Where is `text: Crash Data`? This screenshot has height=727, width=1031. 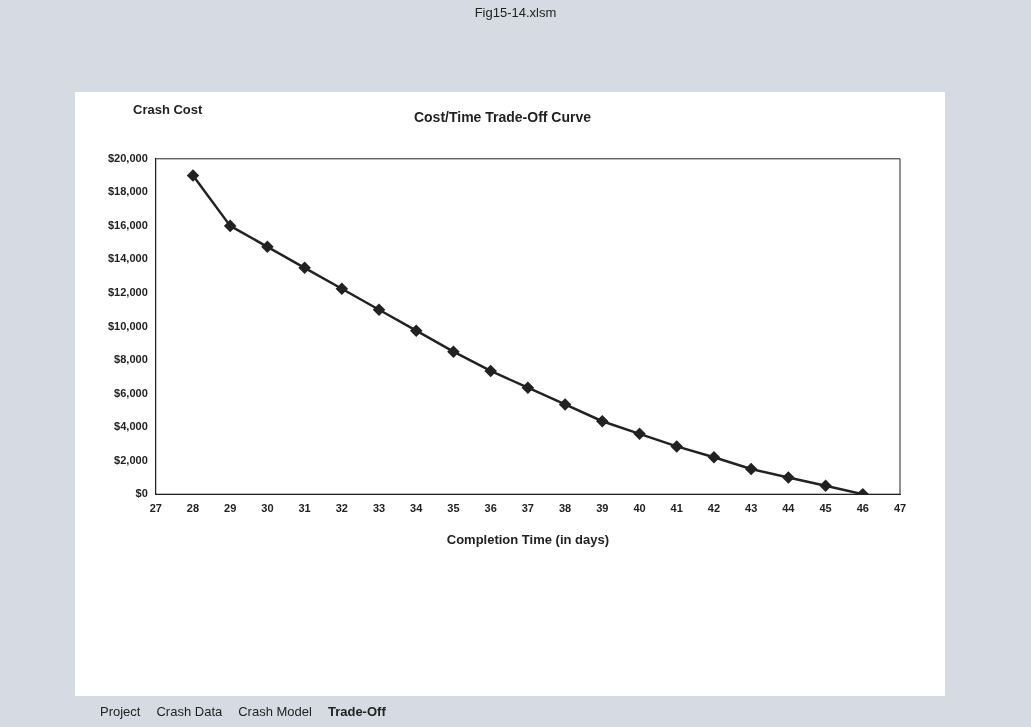
text: Crash Data is located at coordinates (189, 711).